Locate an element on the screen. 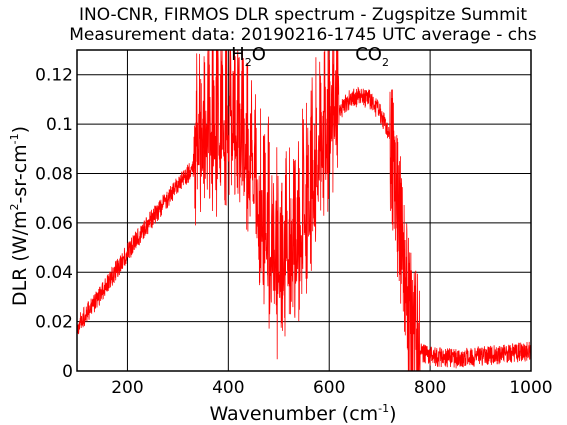 The height and width of the screenshot is (425, 567). band-annotation: H2O is located at coordinates (248, 56).